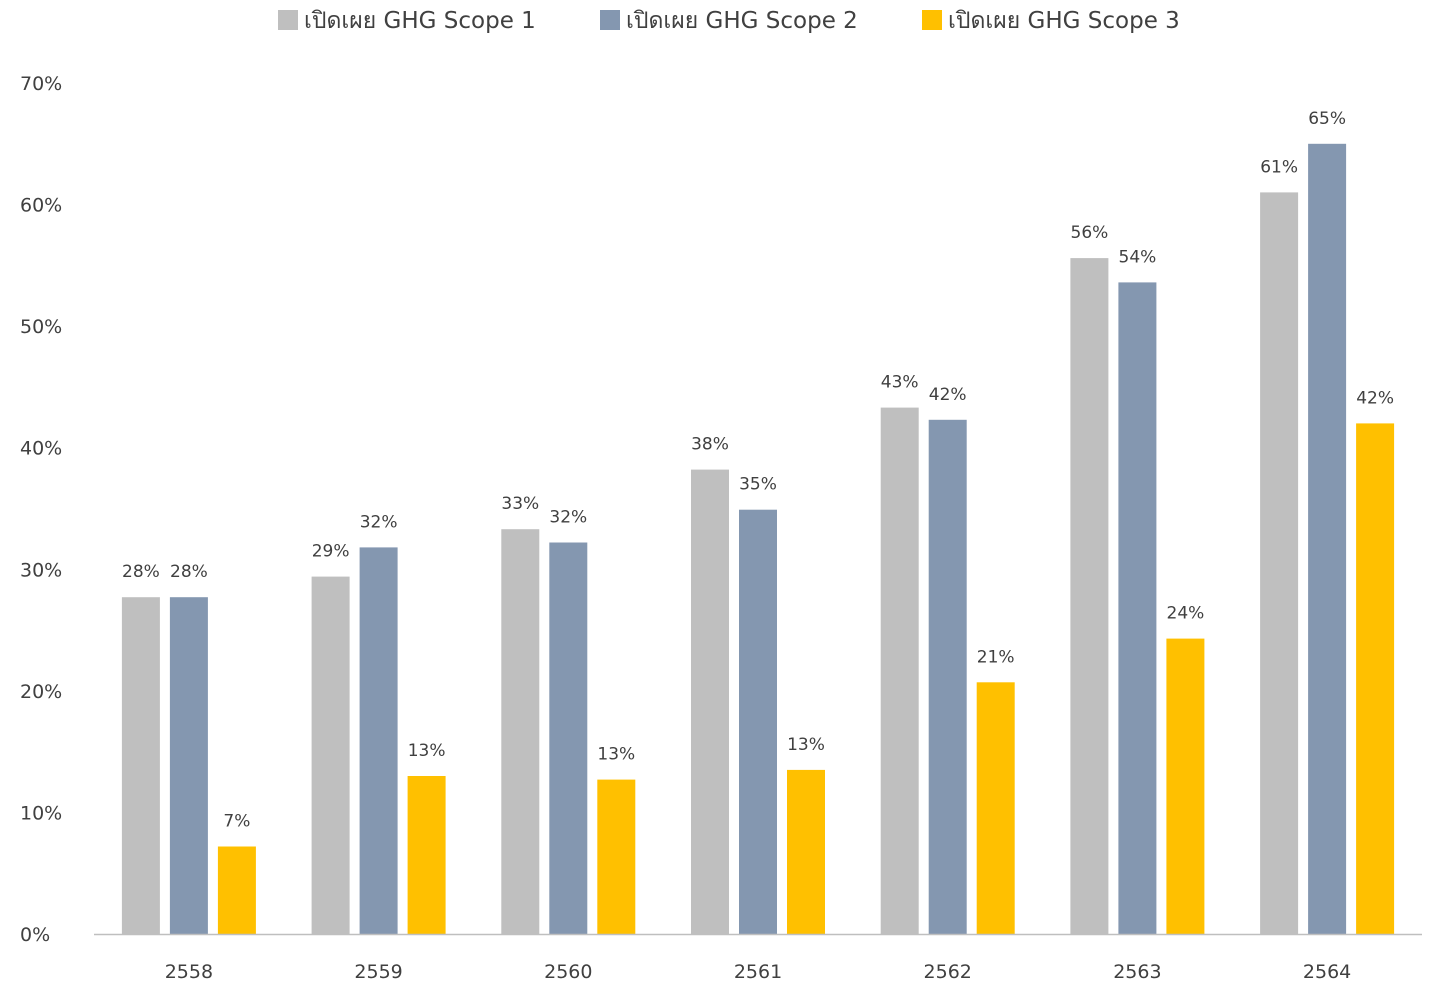 The image size is (1430, 982). Describe the element at coordinates (41, 327) in the screenshot. I see `y-tick-label: 50%` at that location.